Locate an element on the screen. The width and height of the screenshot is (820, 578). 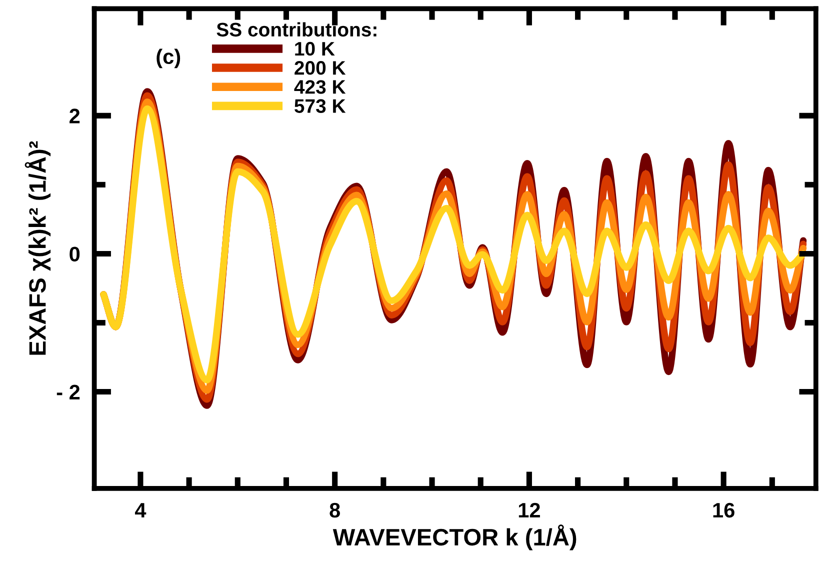
legend-label: 200 K is located at coordinates (320, 67).